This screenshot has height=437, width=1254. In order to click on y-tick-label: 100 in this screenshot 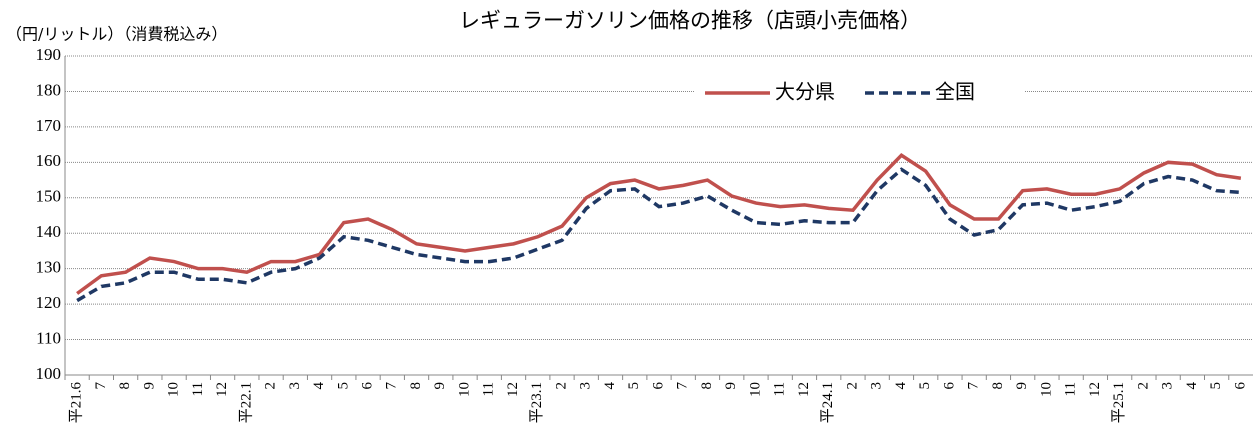, I will do `click(49, 373)`.